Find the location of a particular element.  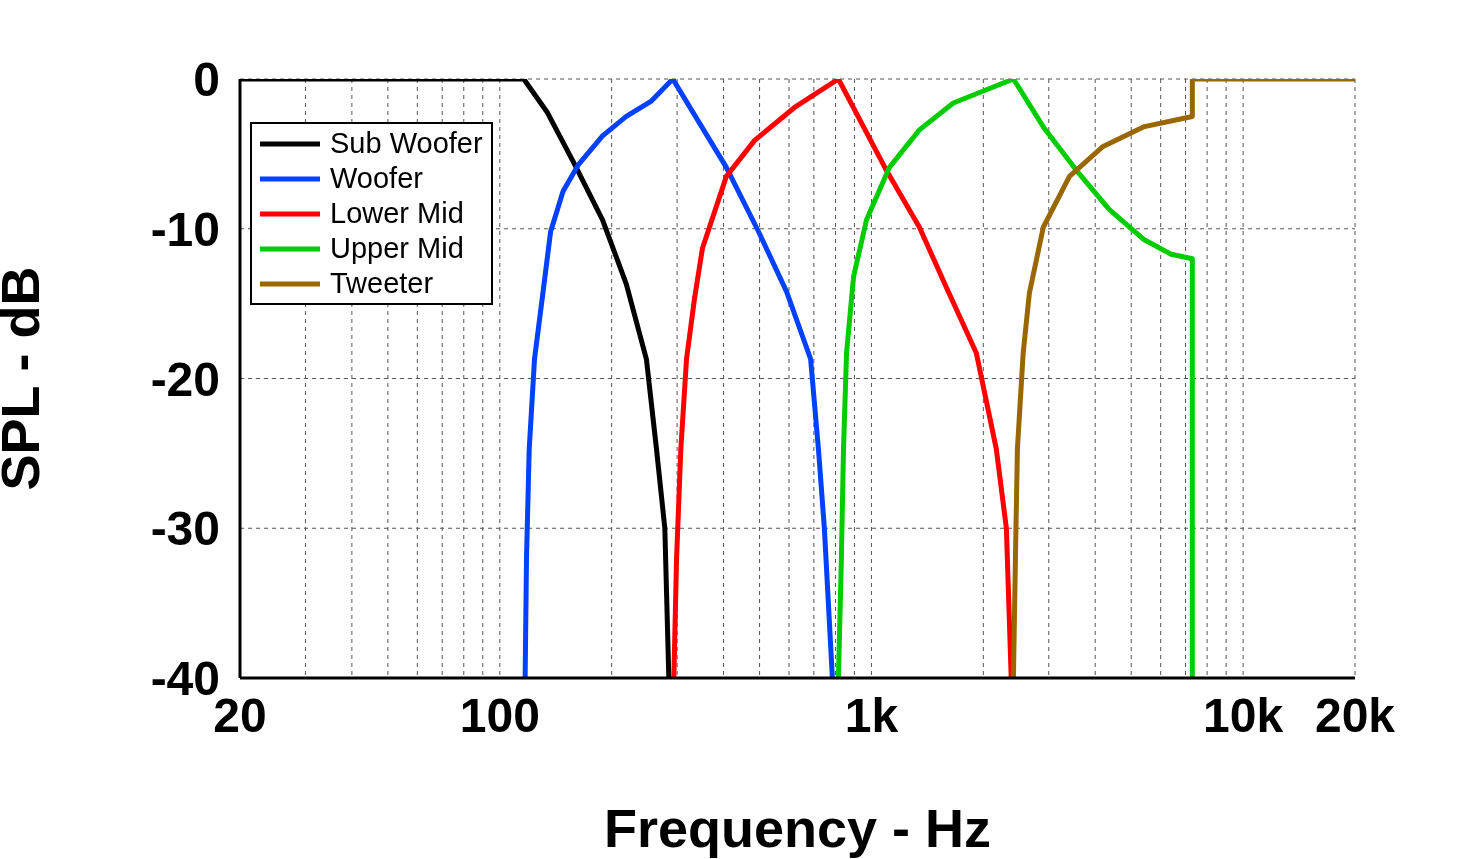

legend-label: Upper Mid is located at coordinates (397, 248).